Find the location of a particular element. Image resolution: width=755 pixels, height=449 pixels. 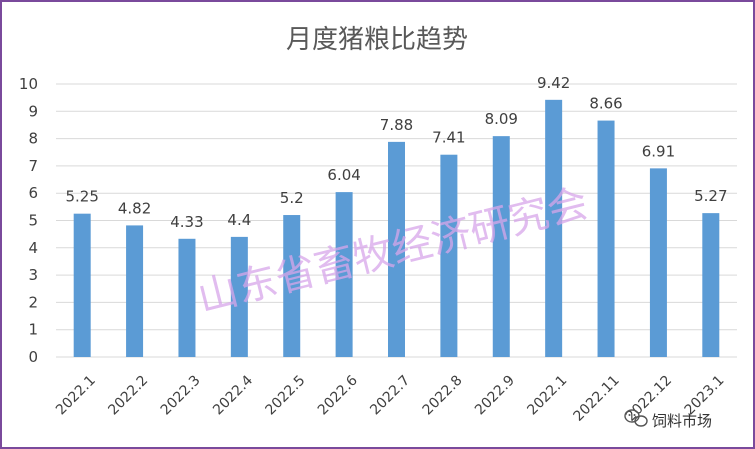

data-label: 5.2 is located at coordinates (292, 198).